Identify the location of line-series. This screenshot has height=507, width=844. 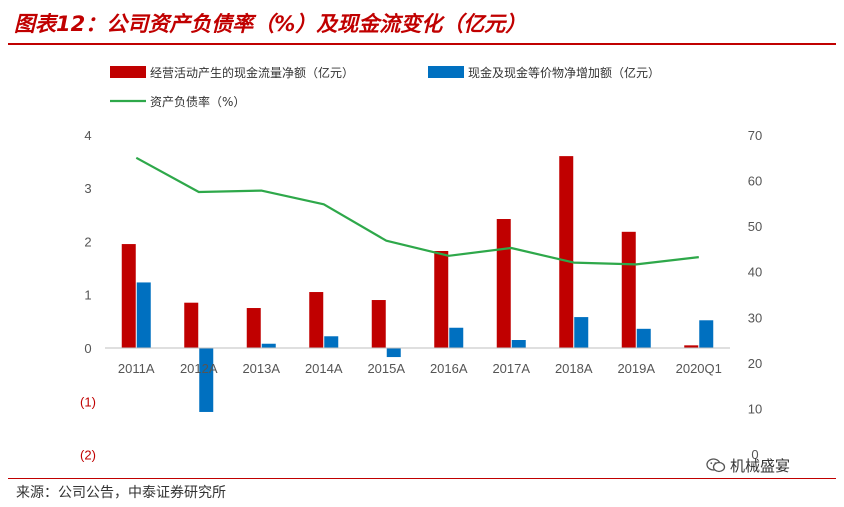
(417, 211).